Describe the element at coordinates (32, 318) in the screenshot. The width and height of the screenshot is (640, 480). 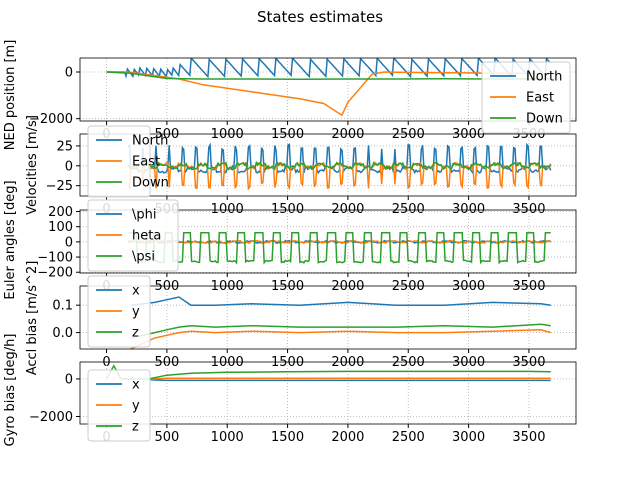
I see `y-axis-label: Accl bias [m/s^2]` at that location.